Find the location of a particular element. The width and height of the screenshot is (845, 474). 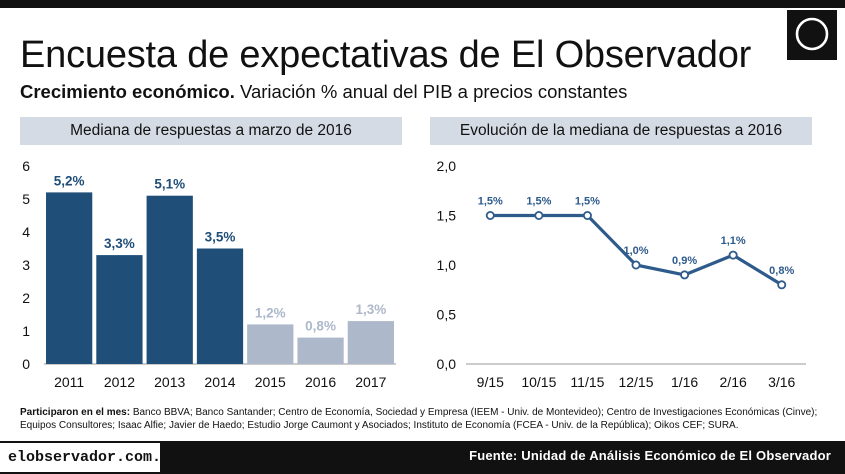

line-y-tick-label: 1,0 is located at coordinates (447, 265).